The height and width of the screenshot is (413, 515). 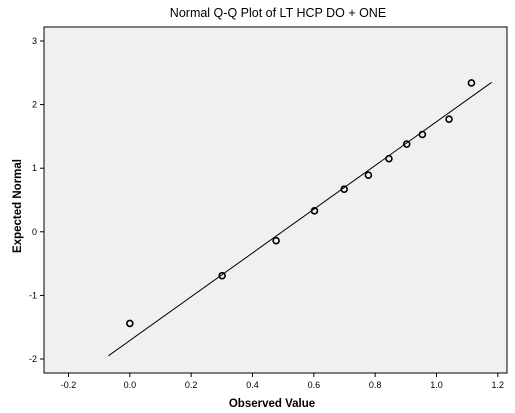 What do you see at coordinates (314, 385) in the screenshot?
I see `x-tick-label: 0.6` at bounding box center [314, 385].